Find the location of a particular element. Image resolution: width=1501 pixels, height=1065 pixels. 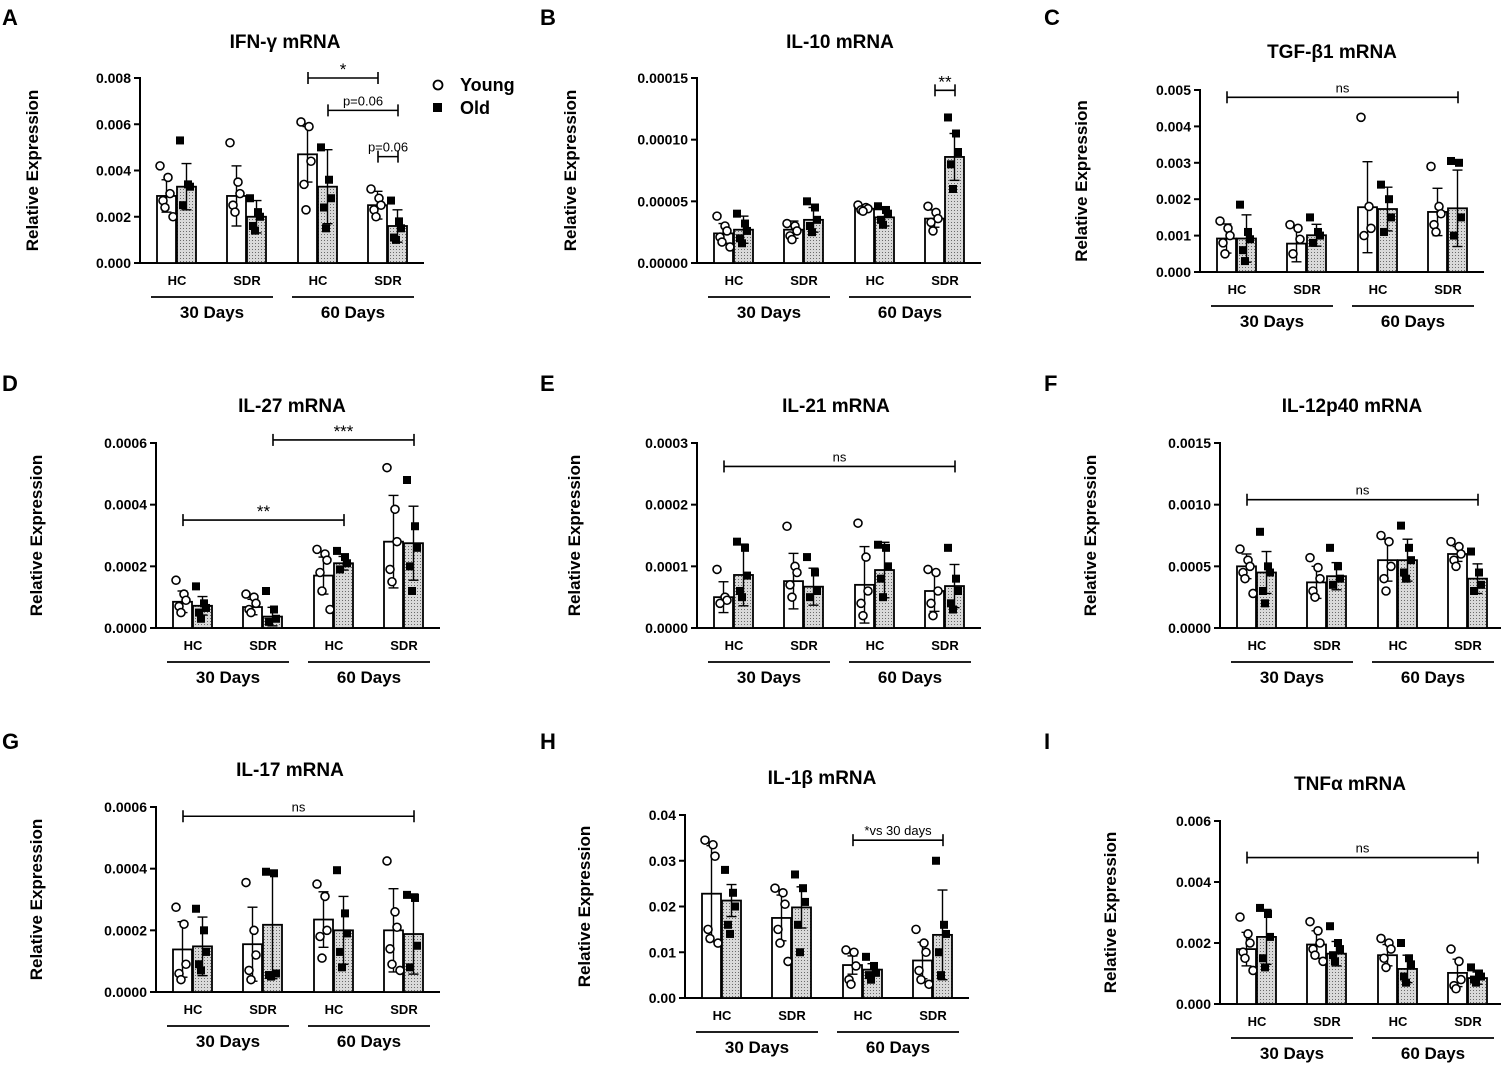

chart-title: IL-10 mRNA is located at coordinates (840, 42).